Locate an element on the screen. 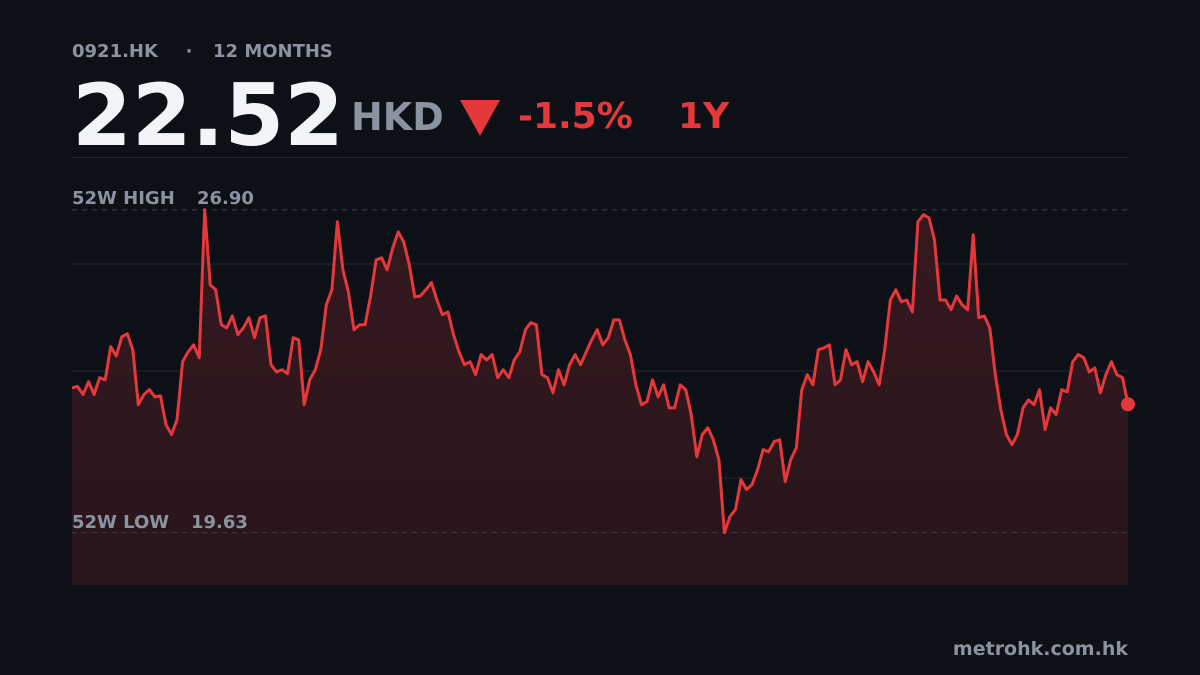  change: -1.5% is located at coordinates (575, 116).